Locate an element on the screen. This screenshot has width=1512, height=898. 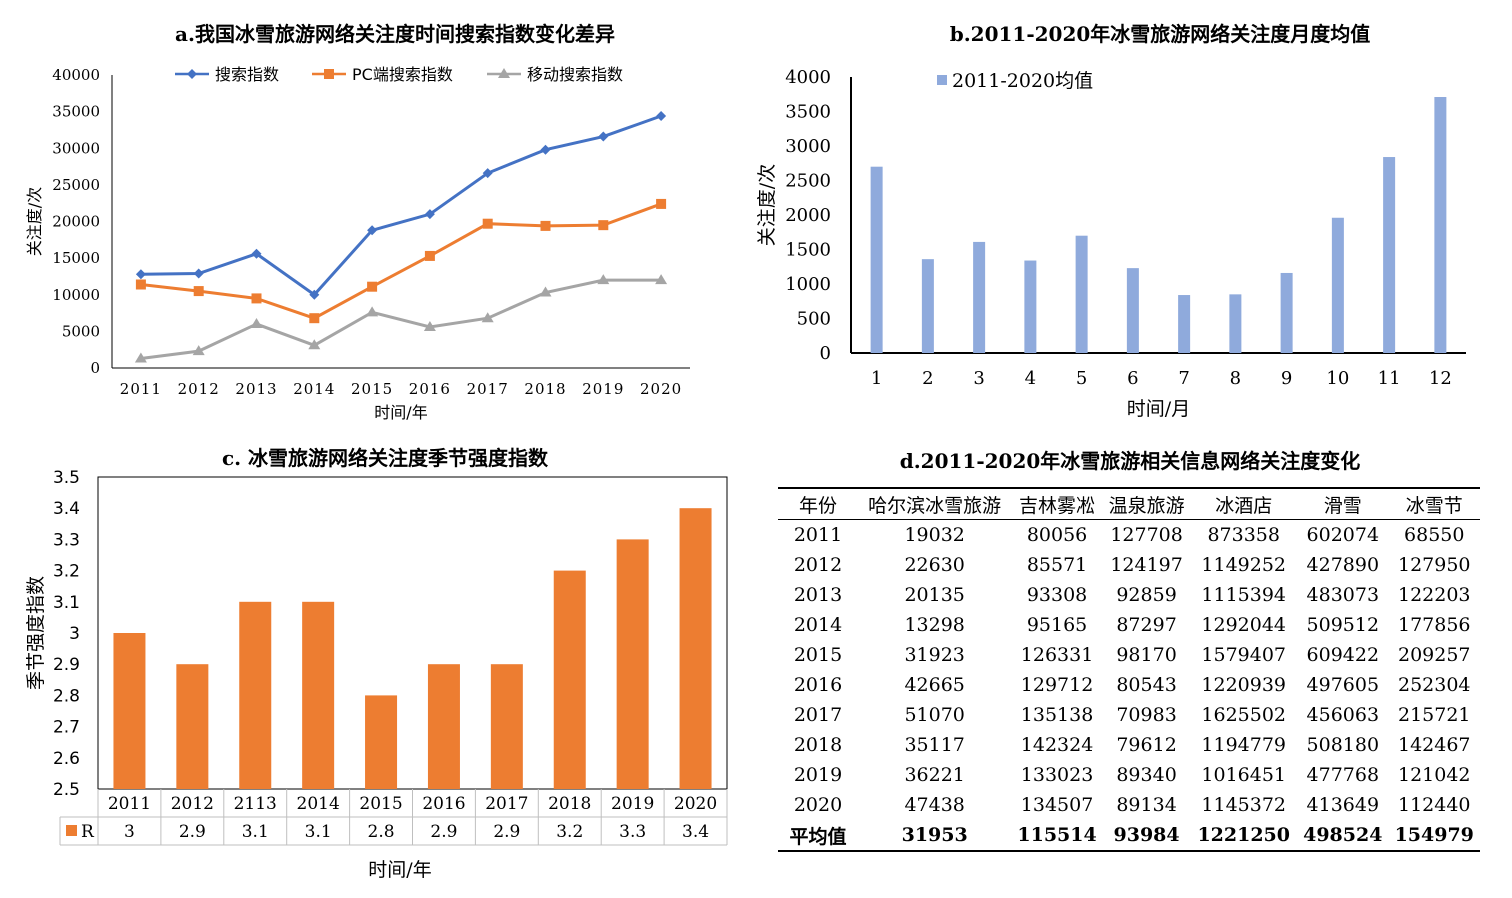
chart-b-title: b.2011-2020年冰雪旅游网络关注度月度均值 is located at coordinates (1160, 34).